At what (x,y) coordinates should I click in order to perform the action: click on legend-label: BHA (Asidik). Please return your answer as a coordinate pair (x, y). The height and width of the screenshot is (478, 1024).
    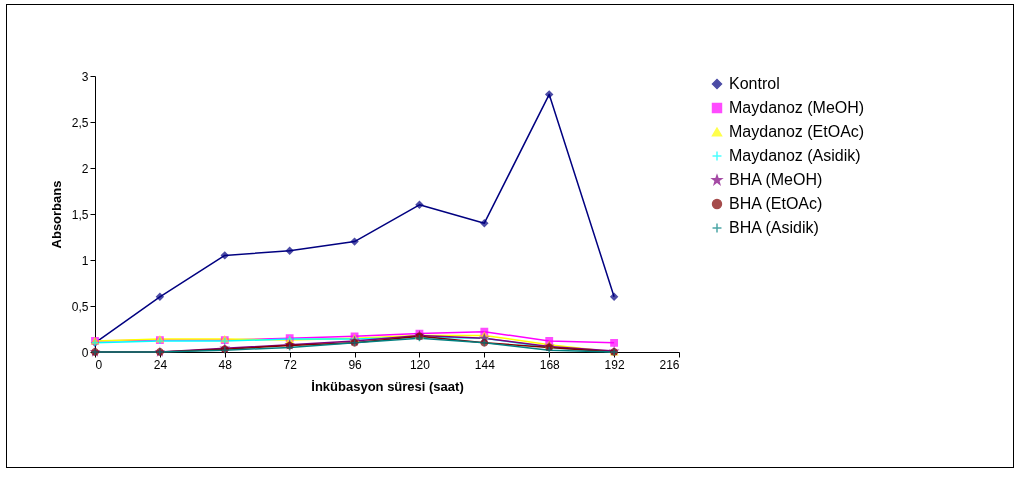
    Looking at the image, I should click on (774, 227).